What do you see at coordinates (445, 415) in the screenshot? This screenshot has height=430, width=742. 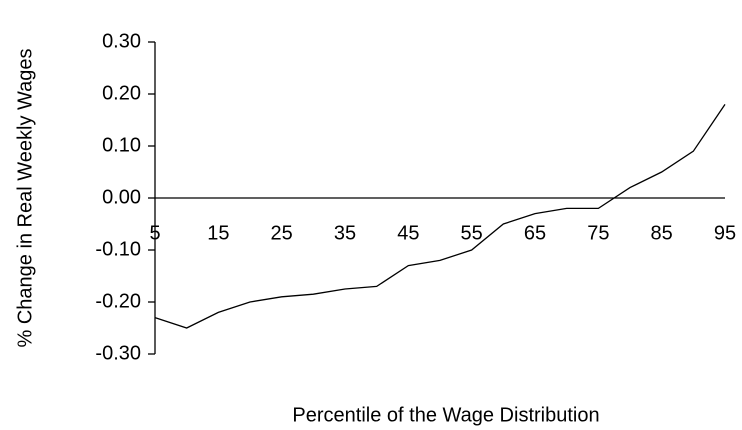 I see `x-axis-title: Percentile of the Wage Distribution` at bounding box center [445, 415].